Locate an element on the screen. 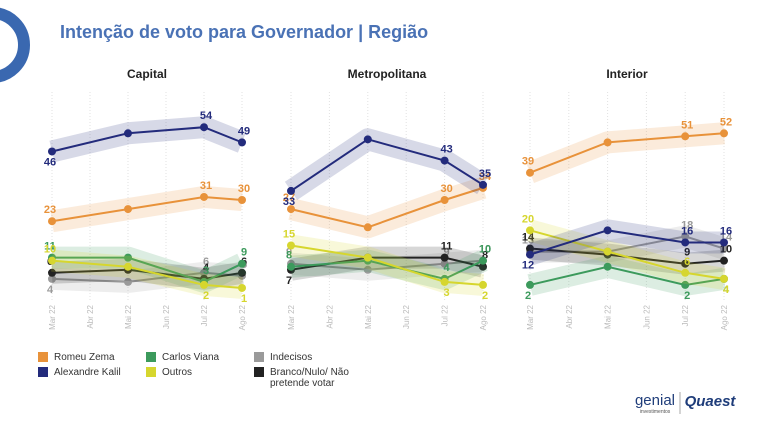 The height and width of the screenshot is (429, 768). x-tick-label: Jul 22 is located at coordinates (204, 315).